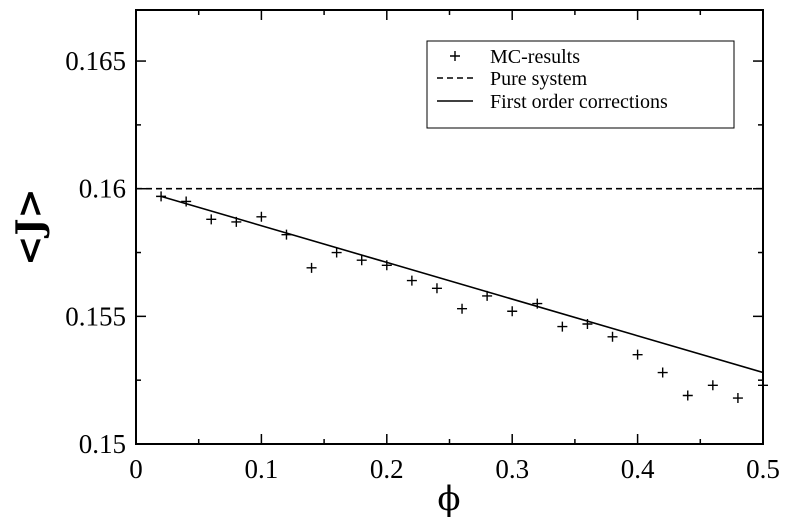  What do you see at coordinates (763, 469) in the screenshot?
I see `x-tick-label: 0.5` at bounding box center [763, 469].